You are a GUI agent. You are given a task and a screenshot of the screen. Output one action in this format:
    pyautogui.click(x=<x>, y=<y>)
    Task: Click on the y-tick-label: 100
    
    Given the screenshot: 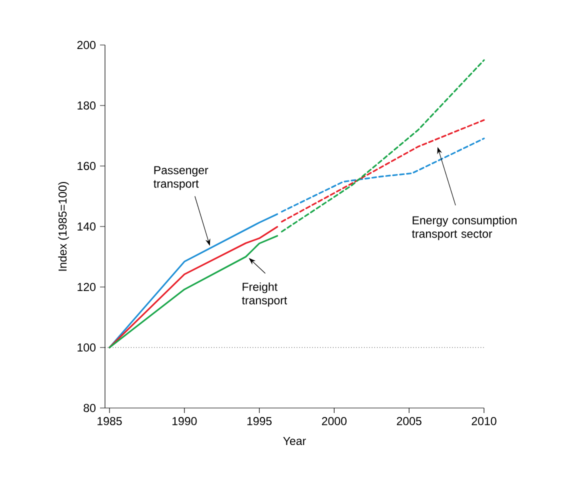 What is the action you would take?
    pyautogui.click(x=87, y=347)
    